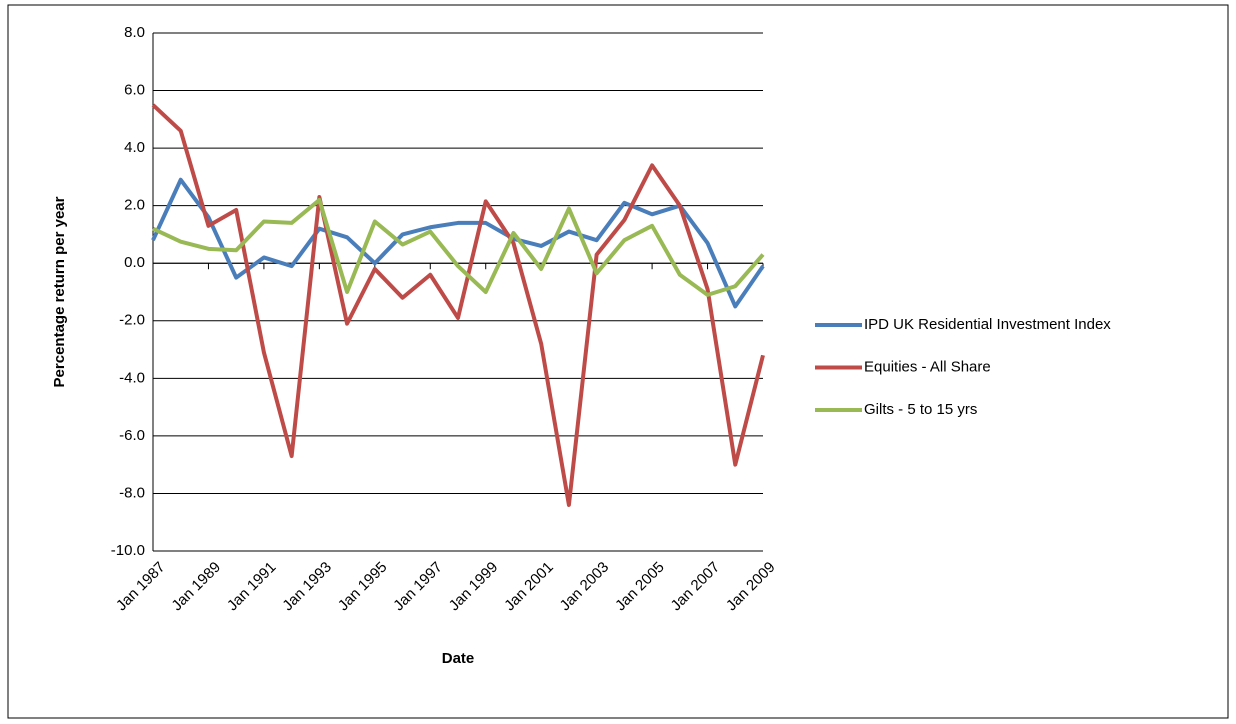  I want to click on y-tick-label: -4.0, so click(132, 377).